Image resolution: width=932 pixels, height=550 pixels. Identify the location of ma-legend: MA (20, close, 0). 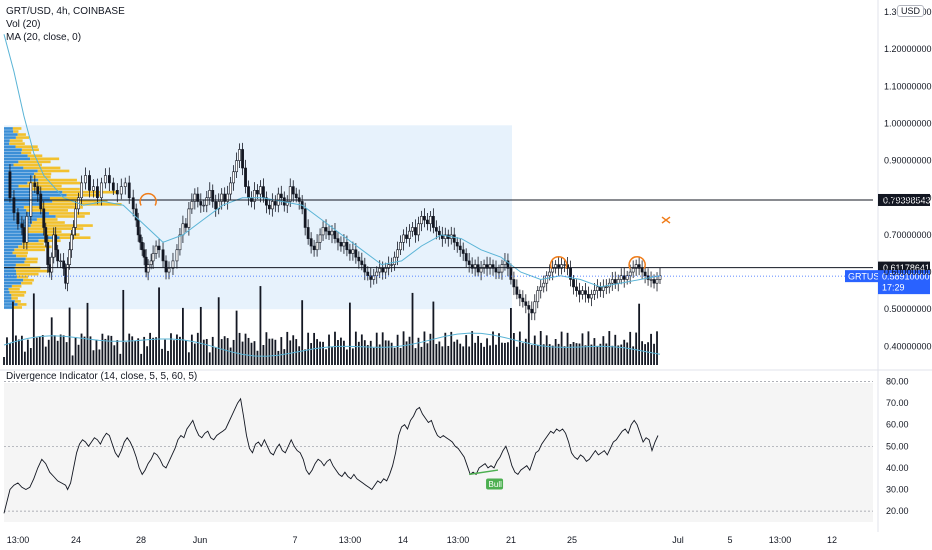
(44, 37).